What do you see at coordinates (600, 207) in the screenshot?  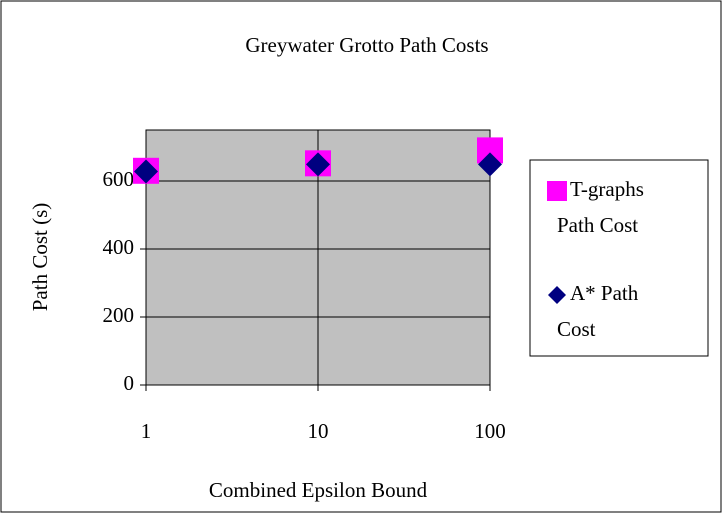 I see `legend-label: T-graphs Path Cost` at bounding box center [600, 207].